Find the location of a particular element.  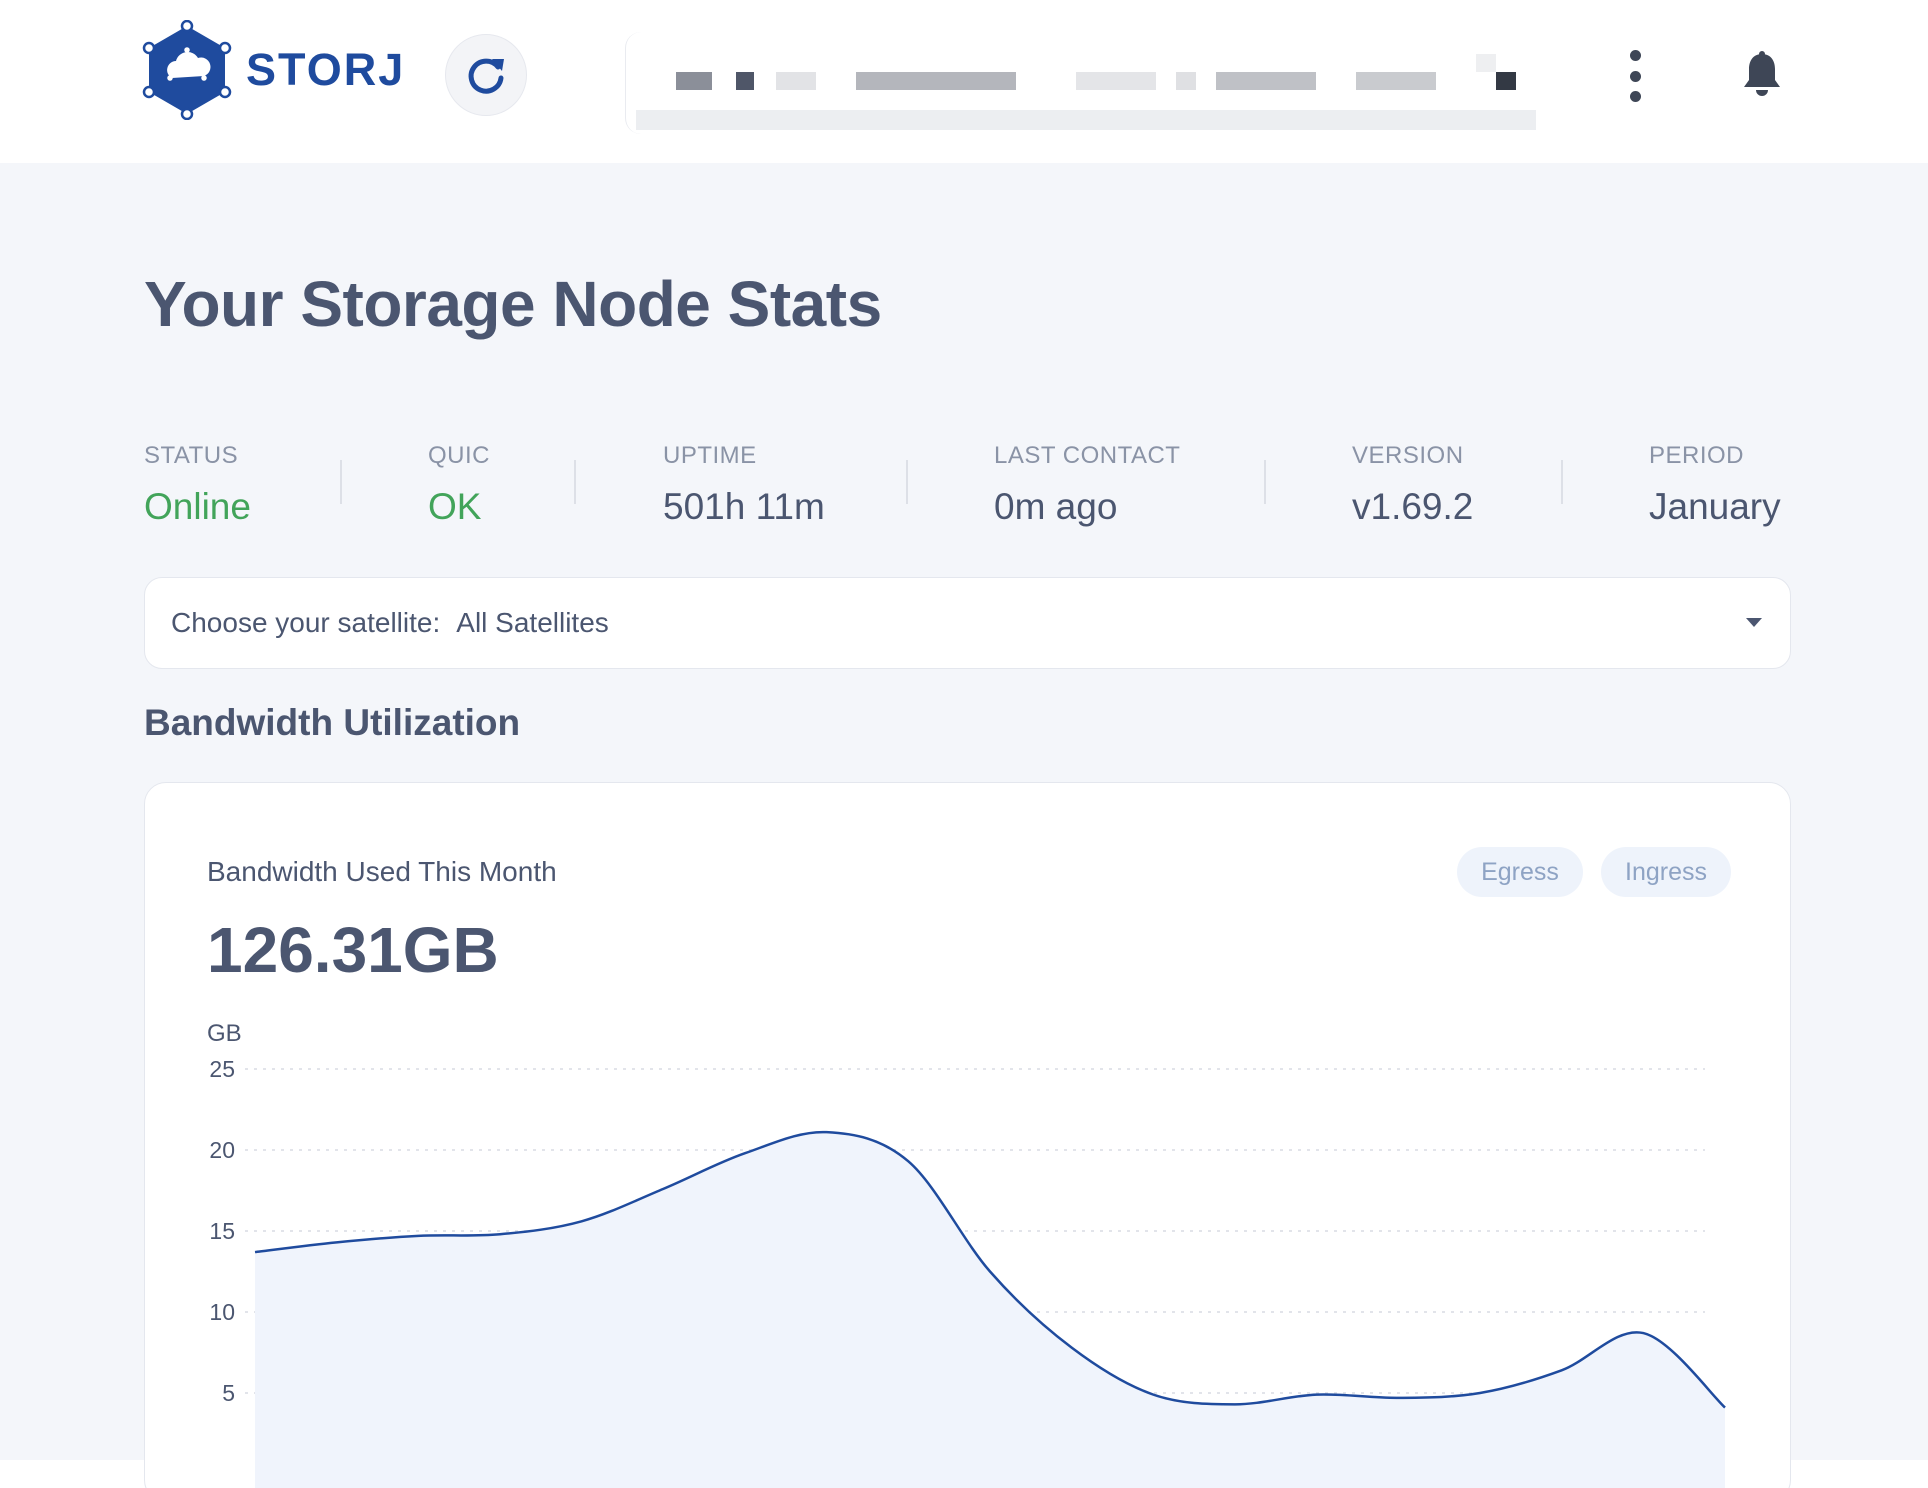

satellite-select-value: All Satellites is located at coordinates (532, 622).